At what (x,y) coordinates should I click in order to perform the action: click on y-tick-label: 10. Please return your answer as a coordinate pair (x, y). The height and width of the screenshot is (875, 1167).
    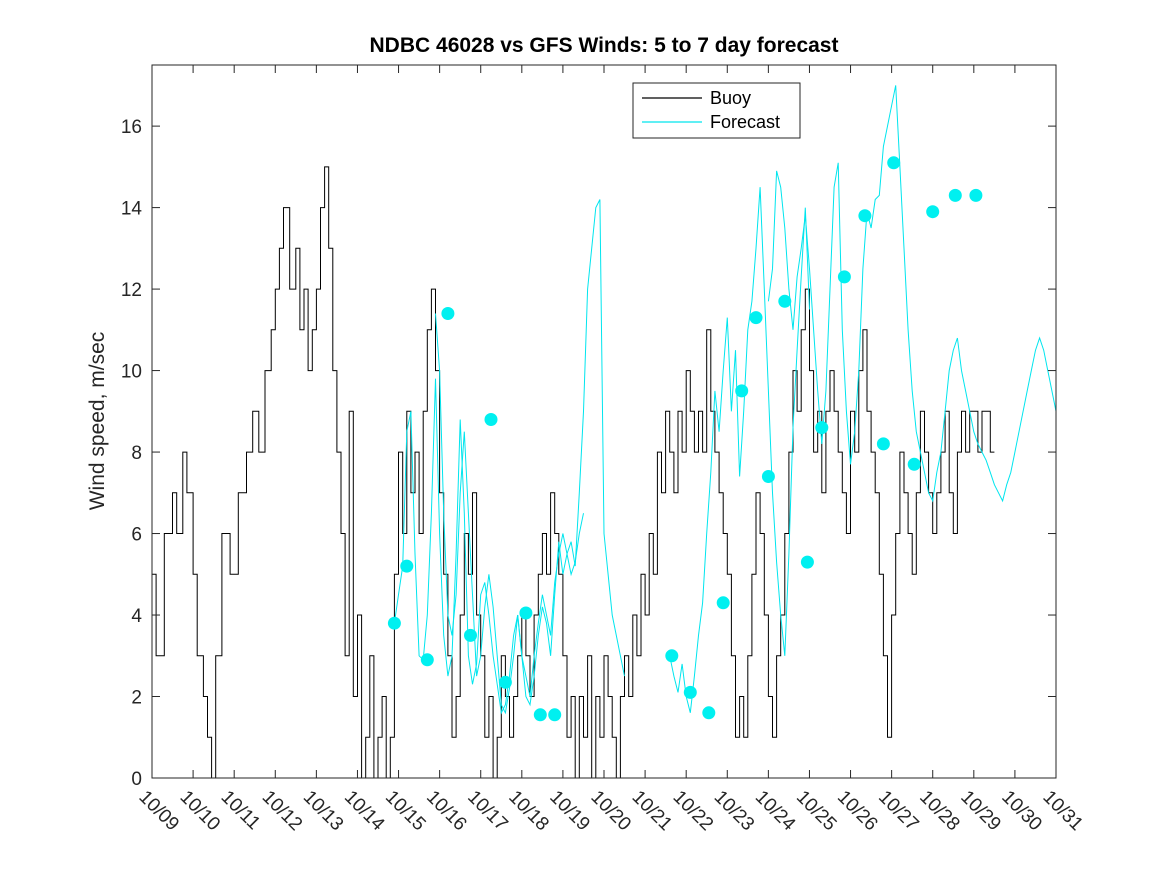
    Looking at the image, I should click on (131, 372).